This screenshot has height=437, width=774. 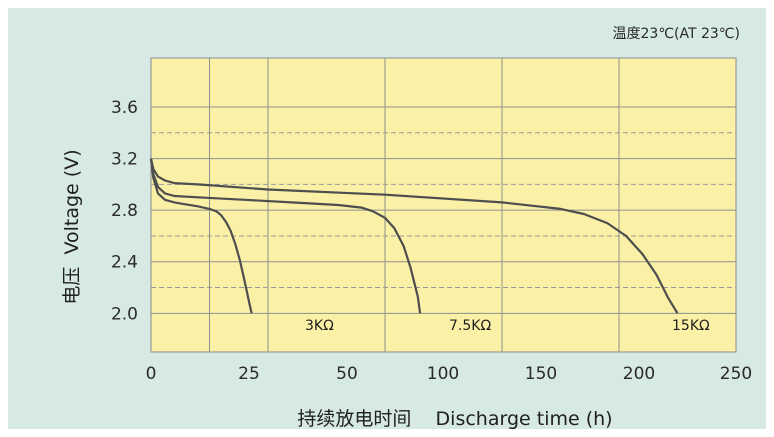 What do you see at coordinates (507, 326) in the screenshot?
I see `curve-labels: 3KΩ 7.5KΩ 15KΩ` at bounding box center [507, 326].